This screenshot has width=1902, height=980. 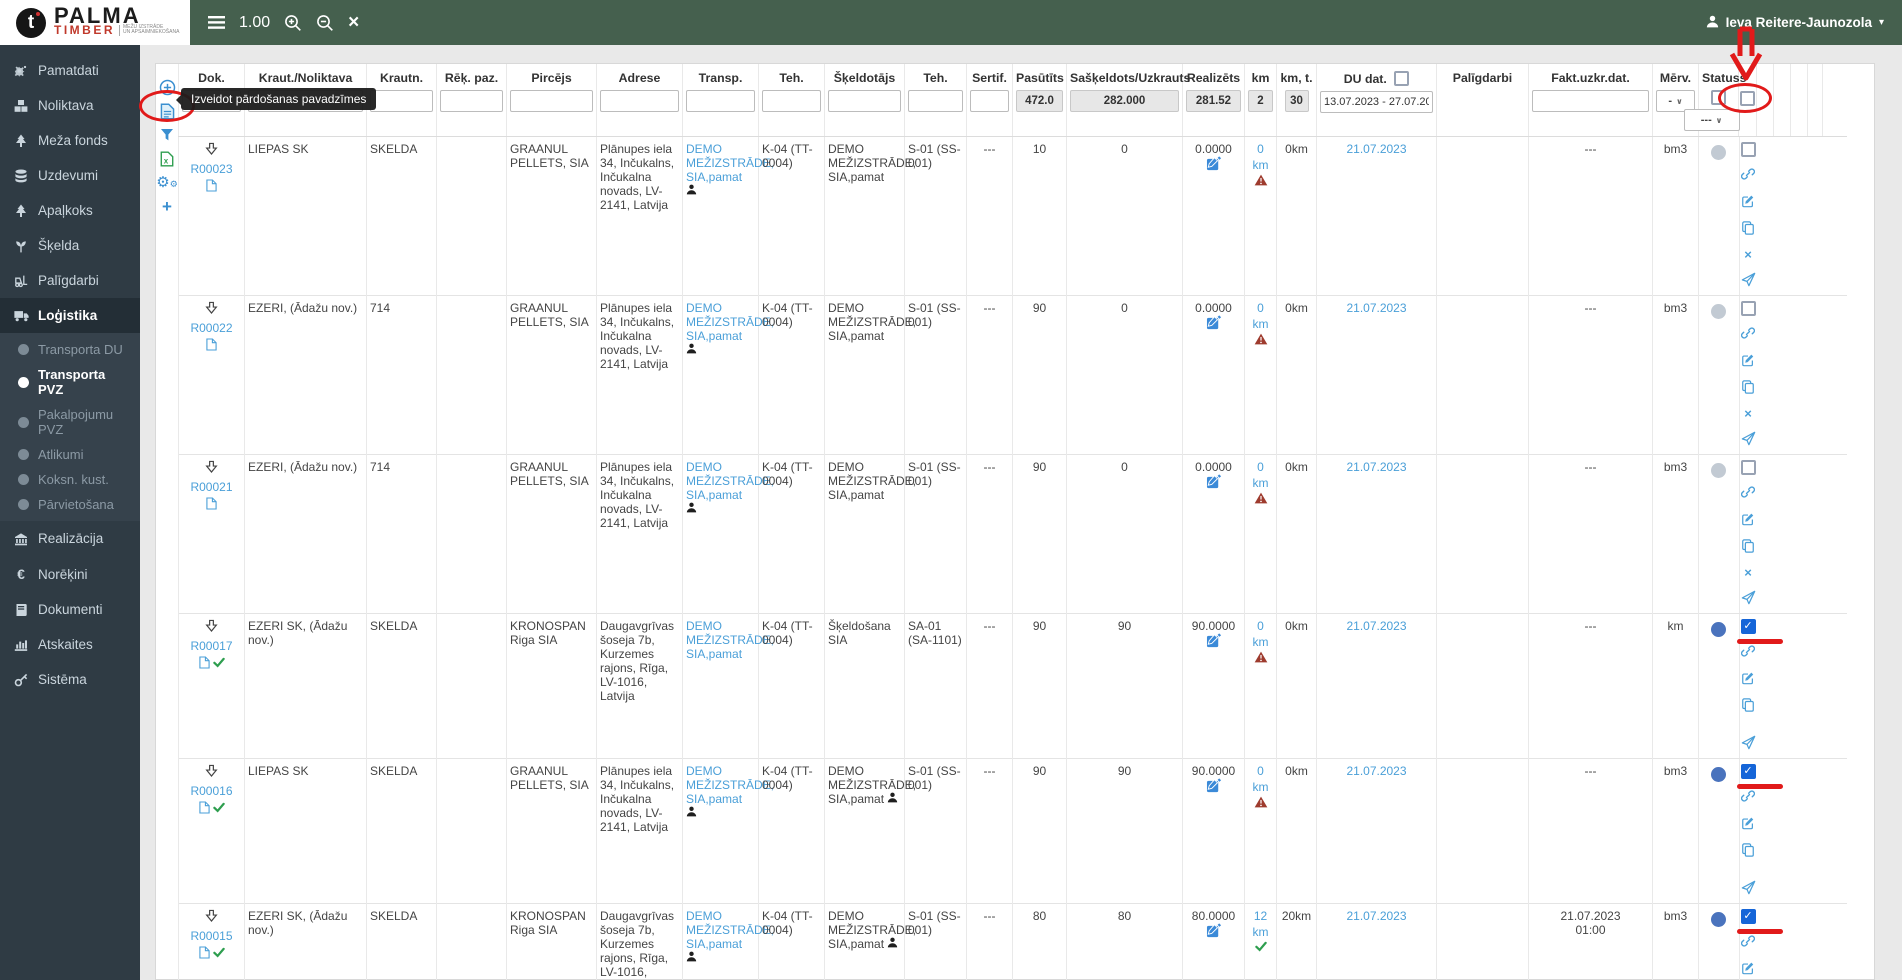 I want to click on doc-number-link: R00022, so click(x=211, y=328).